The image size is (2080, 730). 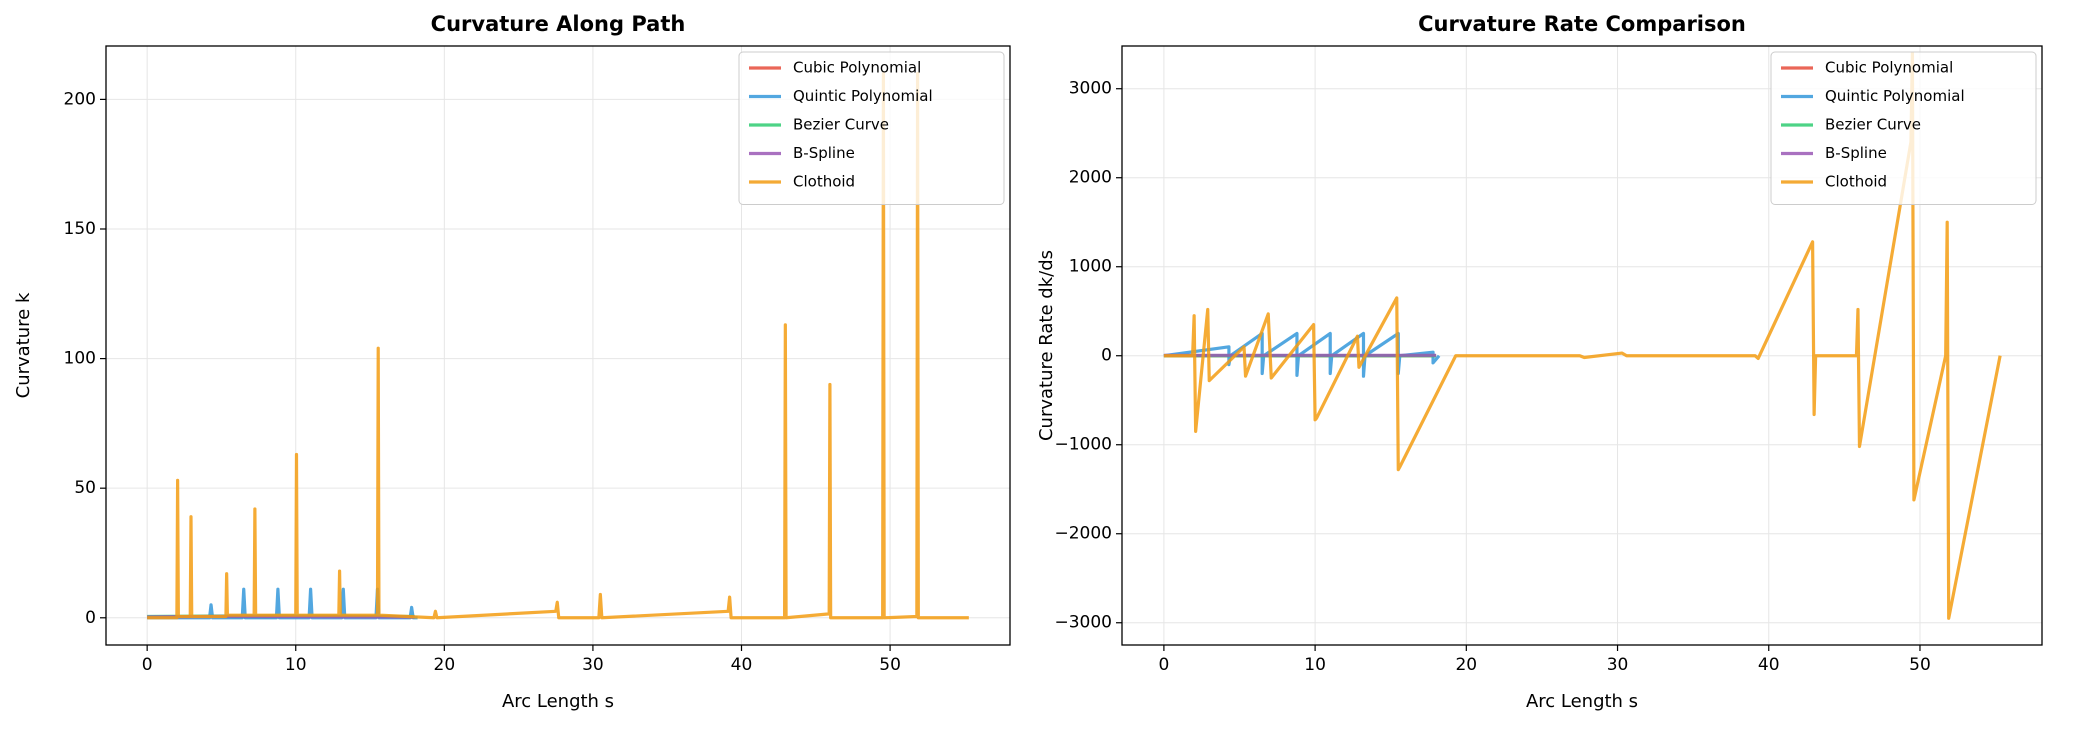 What do you see at coordinates (80, 229) in the screenshot?
I see `y-tick-label: 150` at bounding box center [80, 229].